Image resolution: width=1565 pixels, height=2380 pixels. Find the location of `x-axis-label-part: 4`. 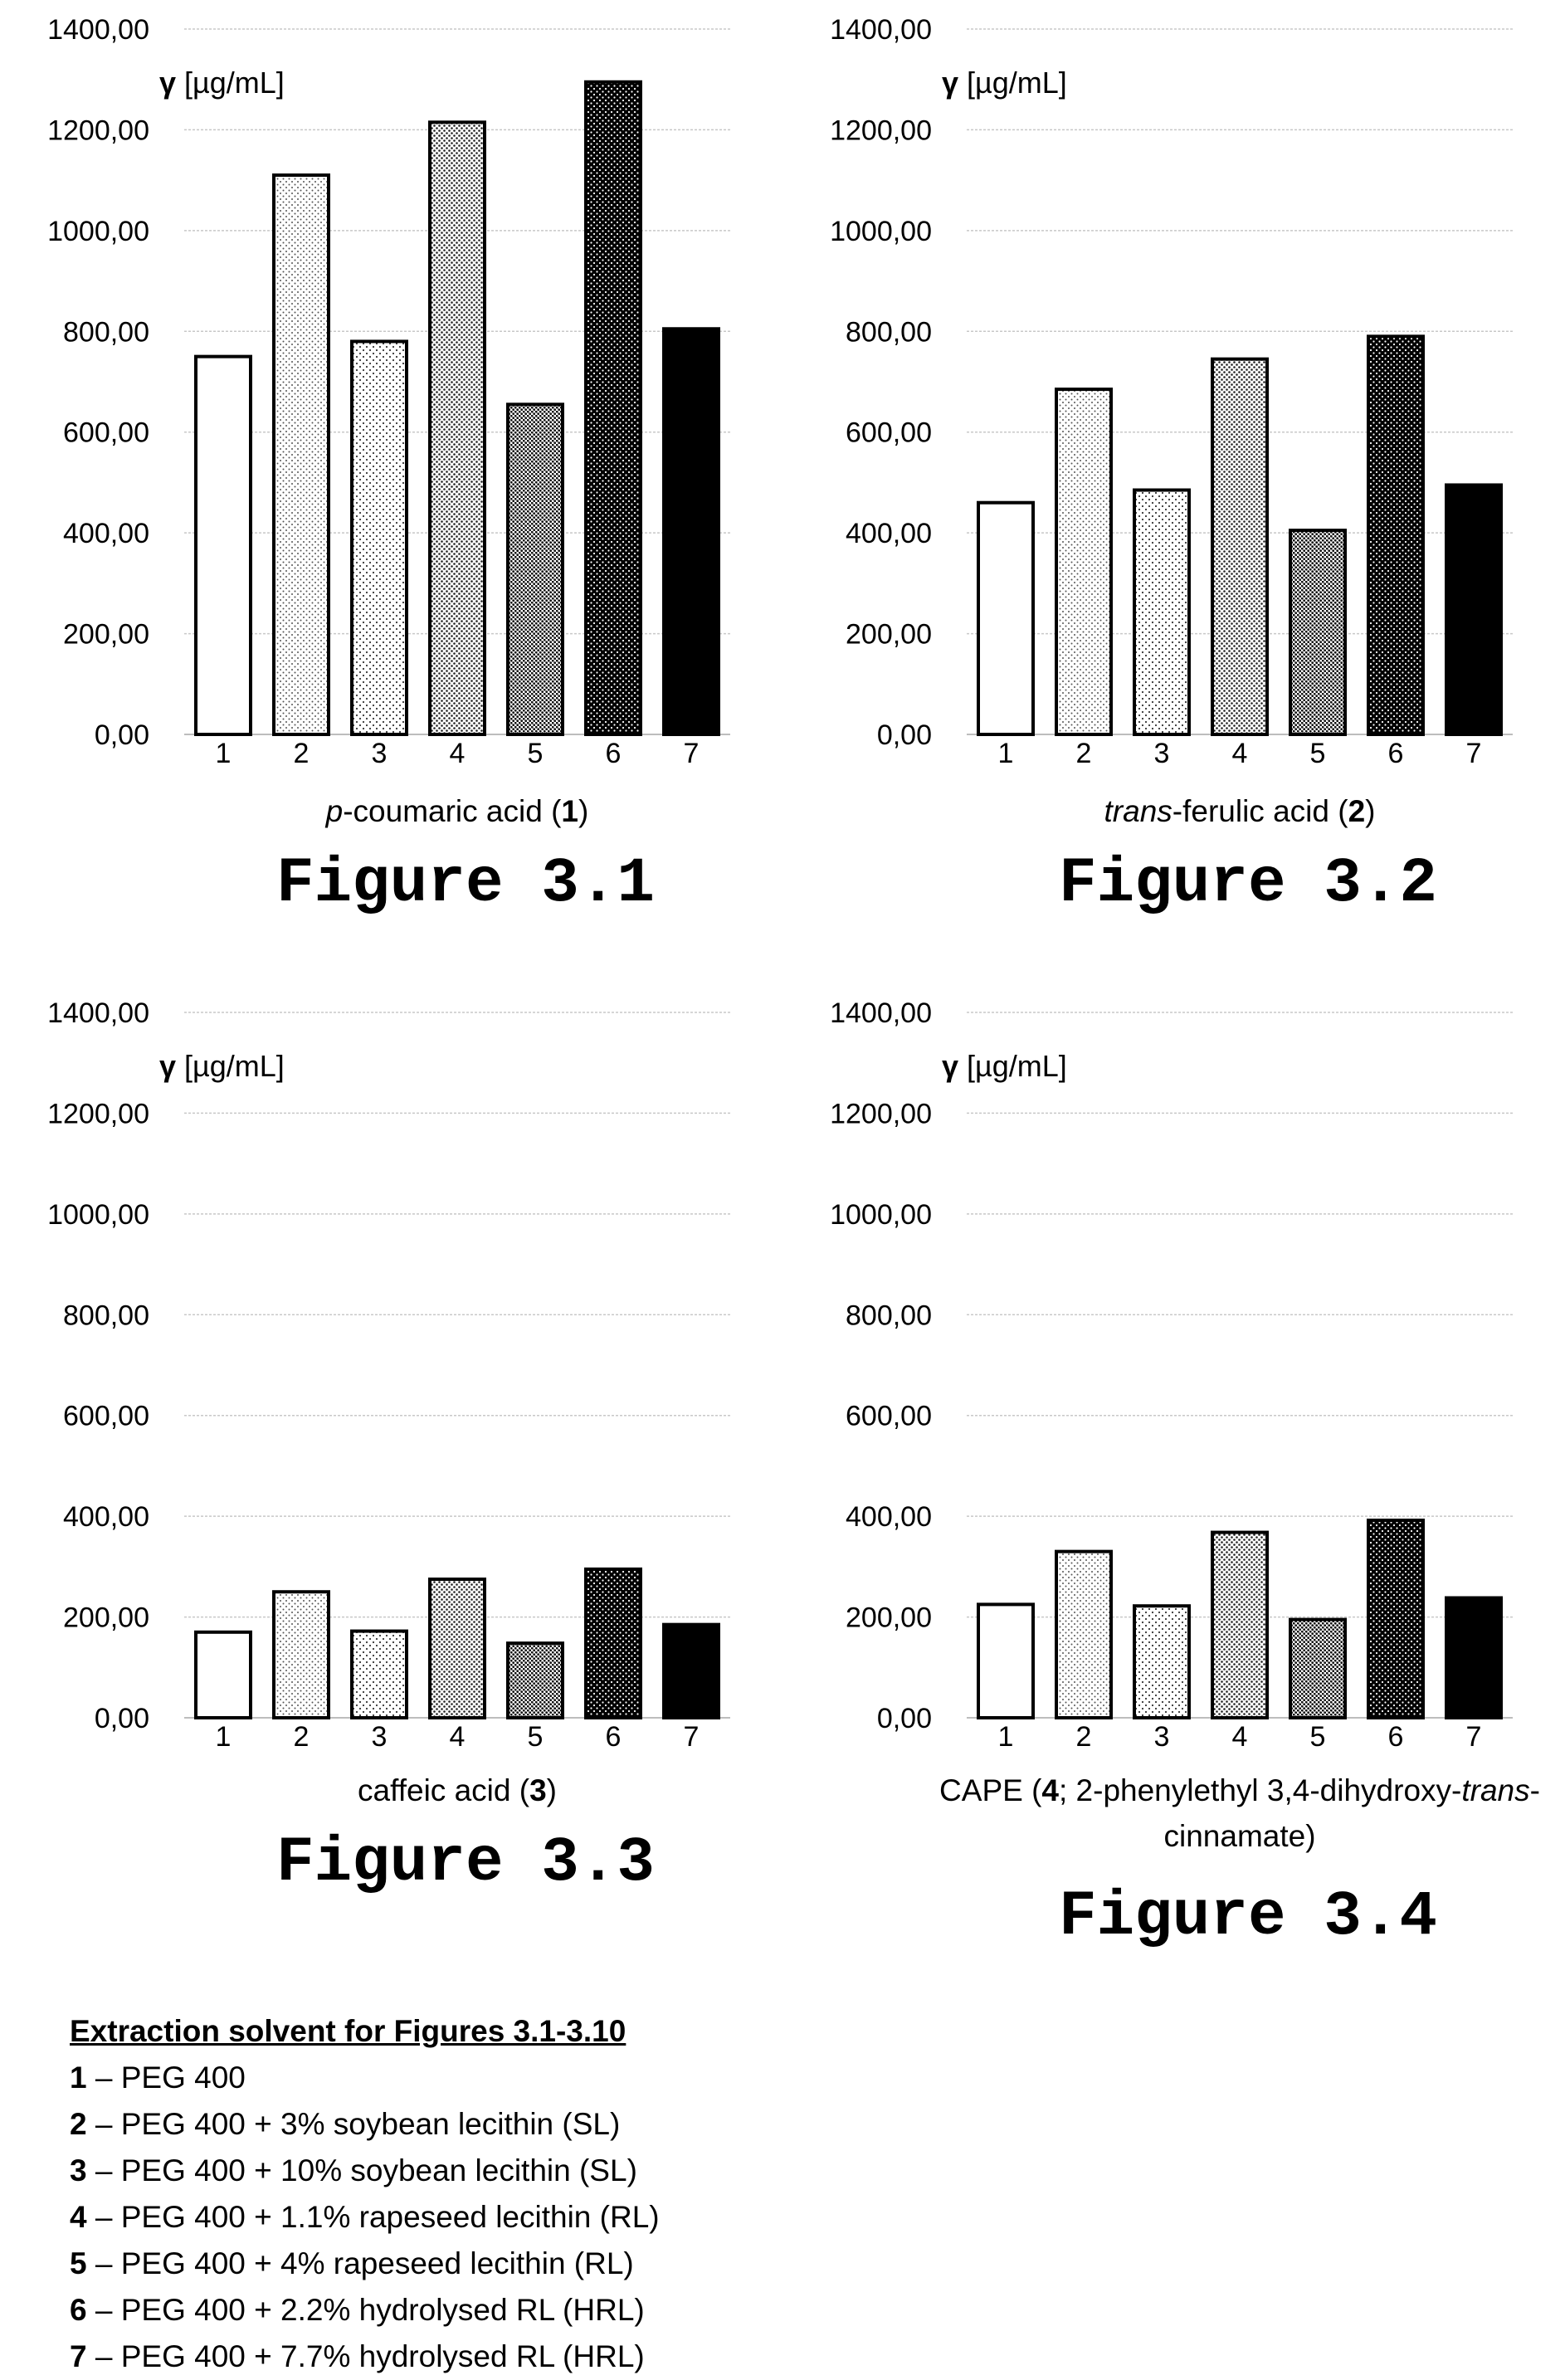

x-axis-label-part: 4 is located at coordinates (1050, 1790).